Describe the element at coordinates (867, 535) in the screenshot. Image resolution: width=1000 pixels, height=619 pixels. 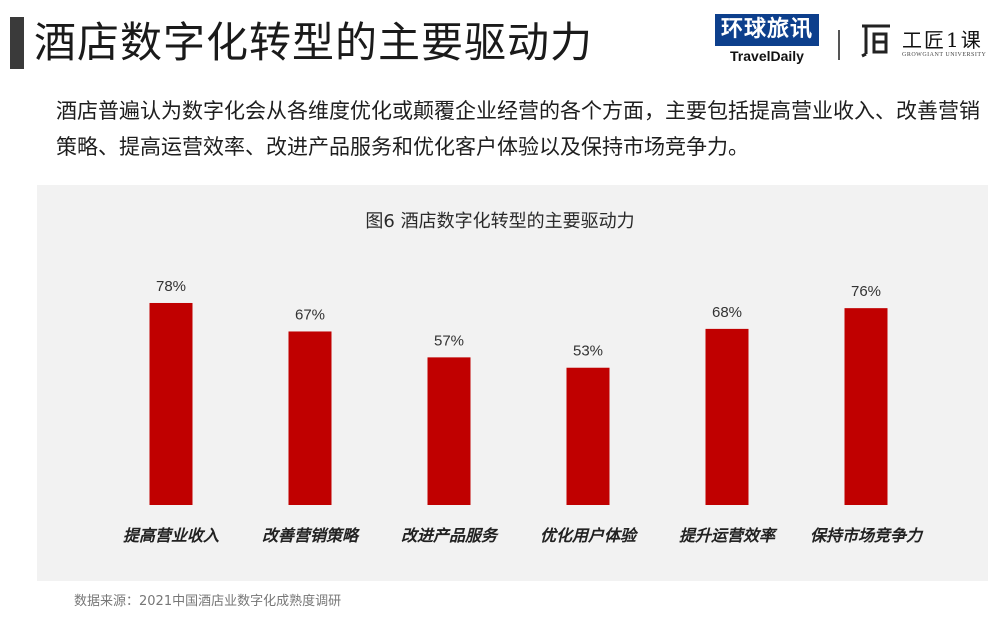
I see `category-label-6: 保持市场竞争力` at that location.